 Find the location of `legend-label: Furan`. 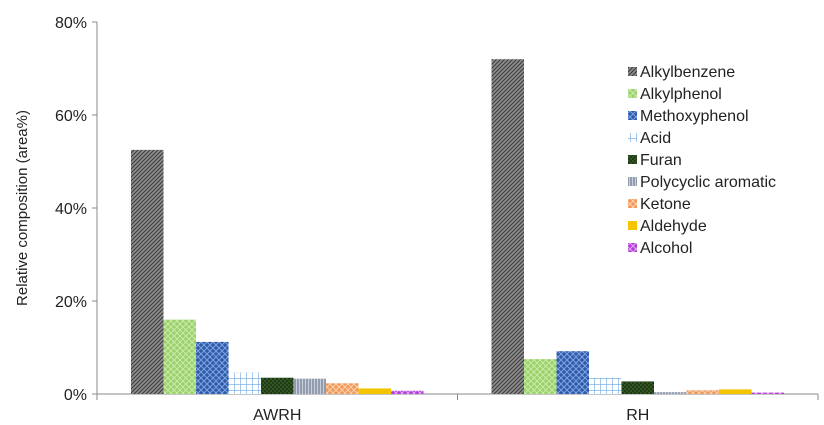

legend-label: Furan is located at coordinates (661, 160).